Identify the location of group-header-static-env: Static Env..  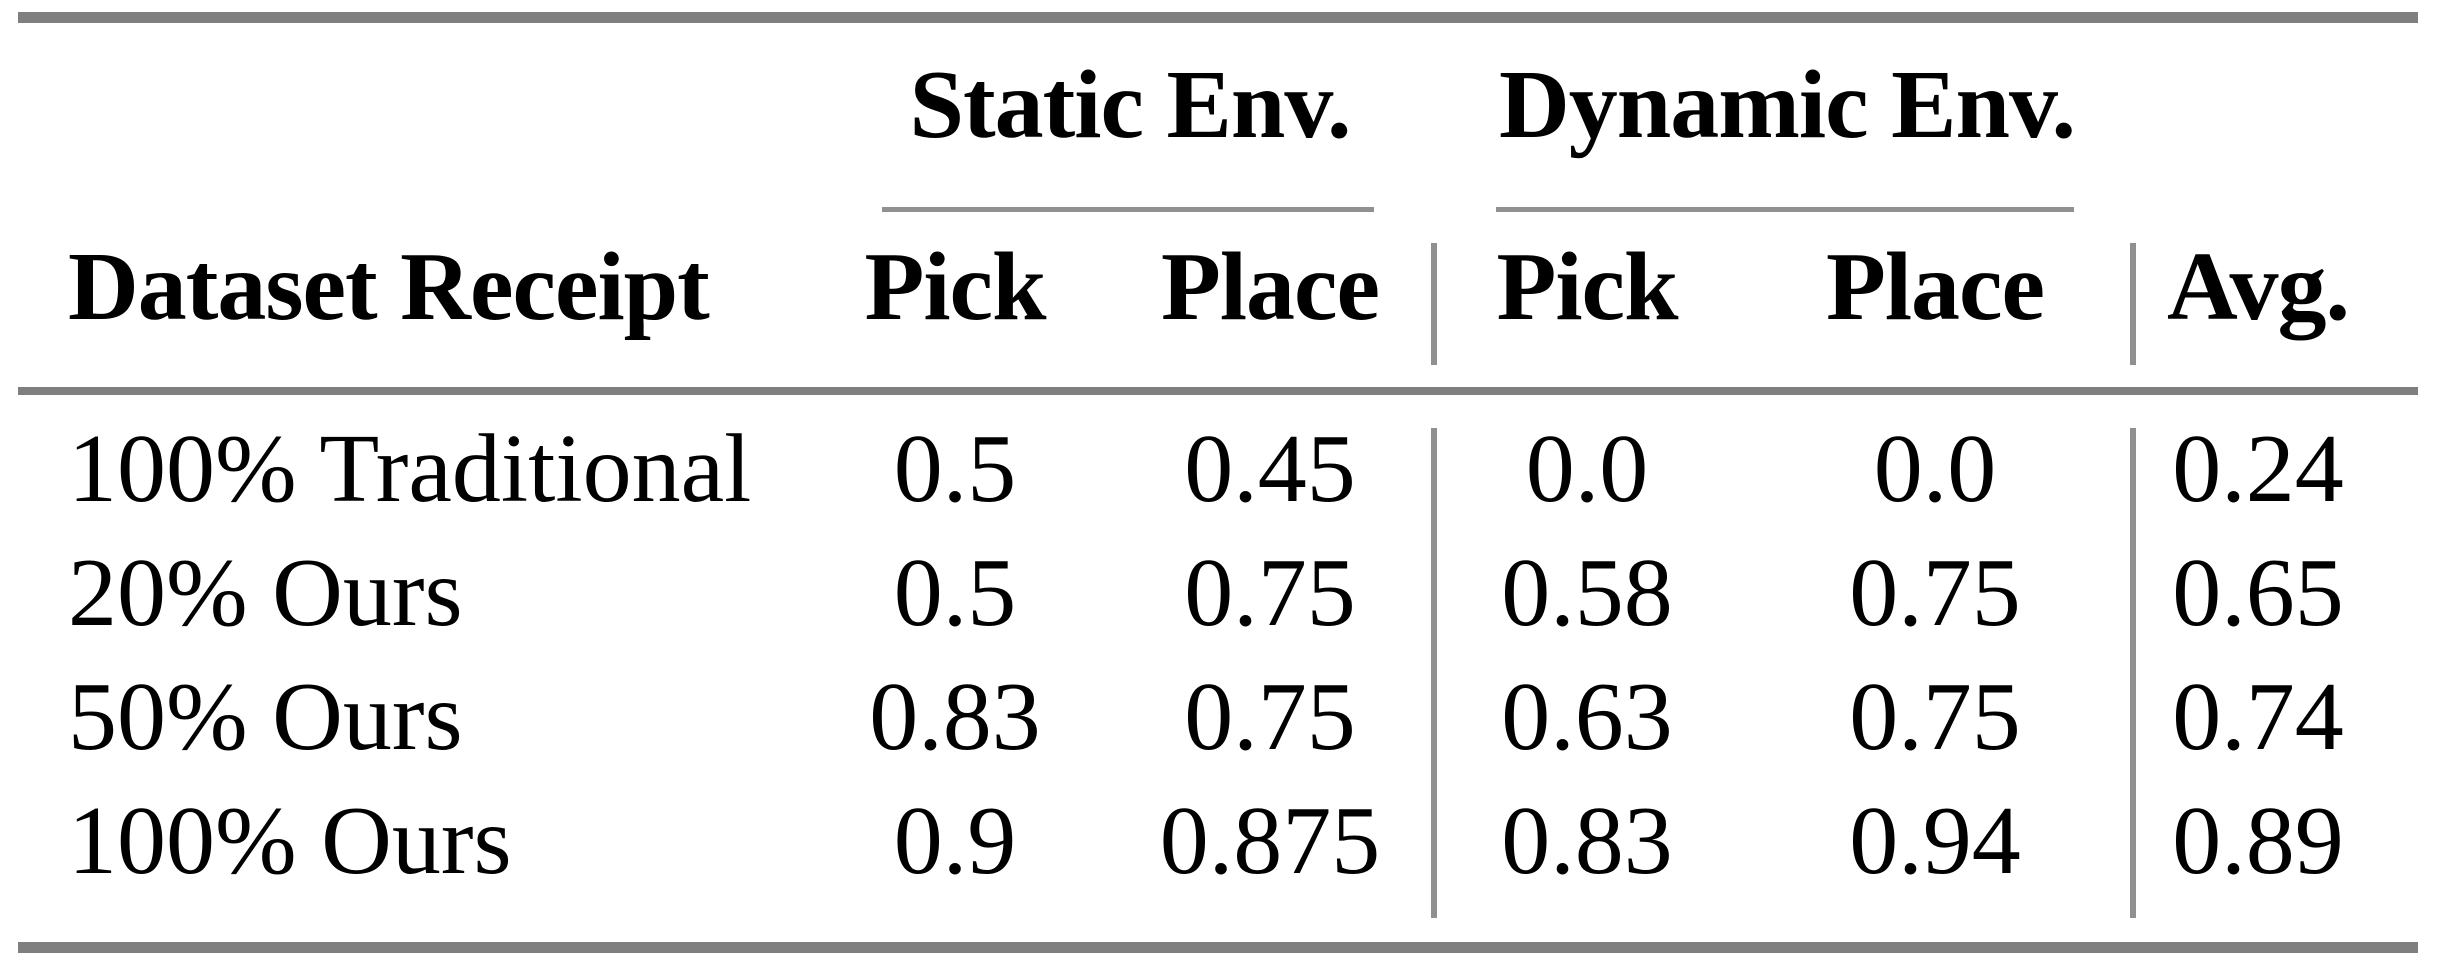
(1130, 105).